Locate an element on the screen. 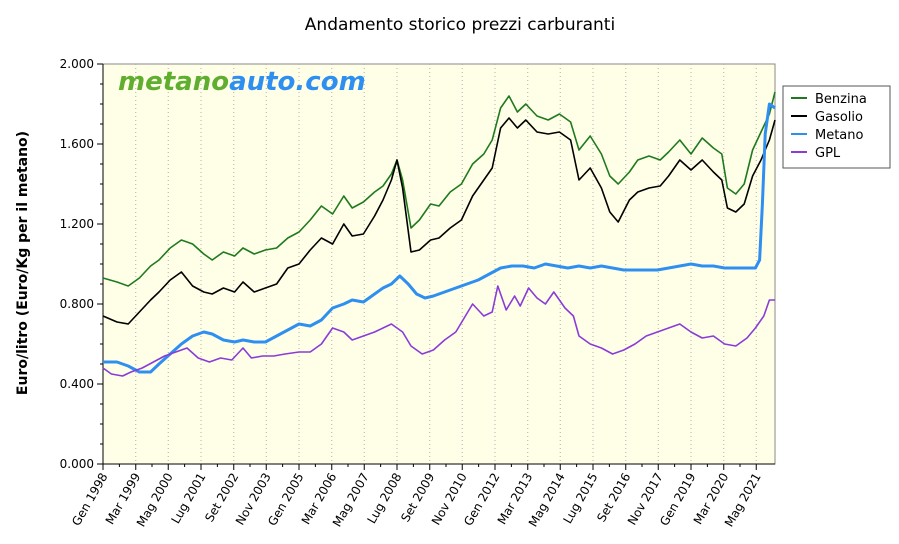 The image size is (899, 544). legend-label-gpl: GPL is located at coordinates (828, 153).